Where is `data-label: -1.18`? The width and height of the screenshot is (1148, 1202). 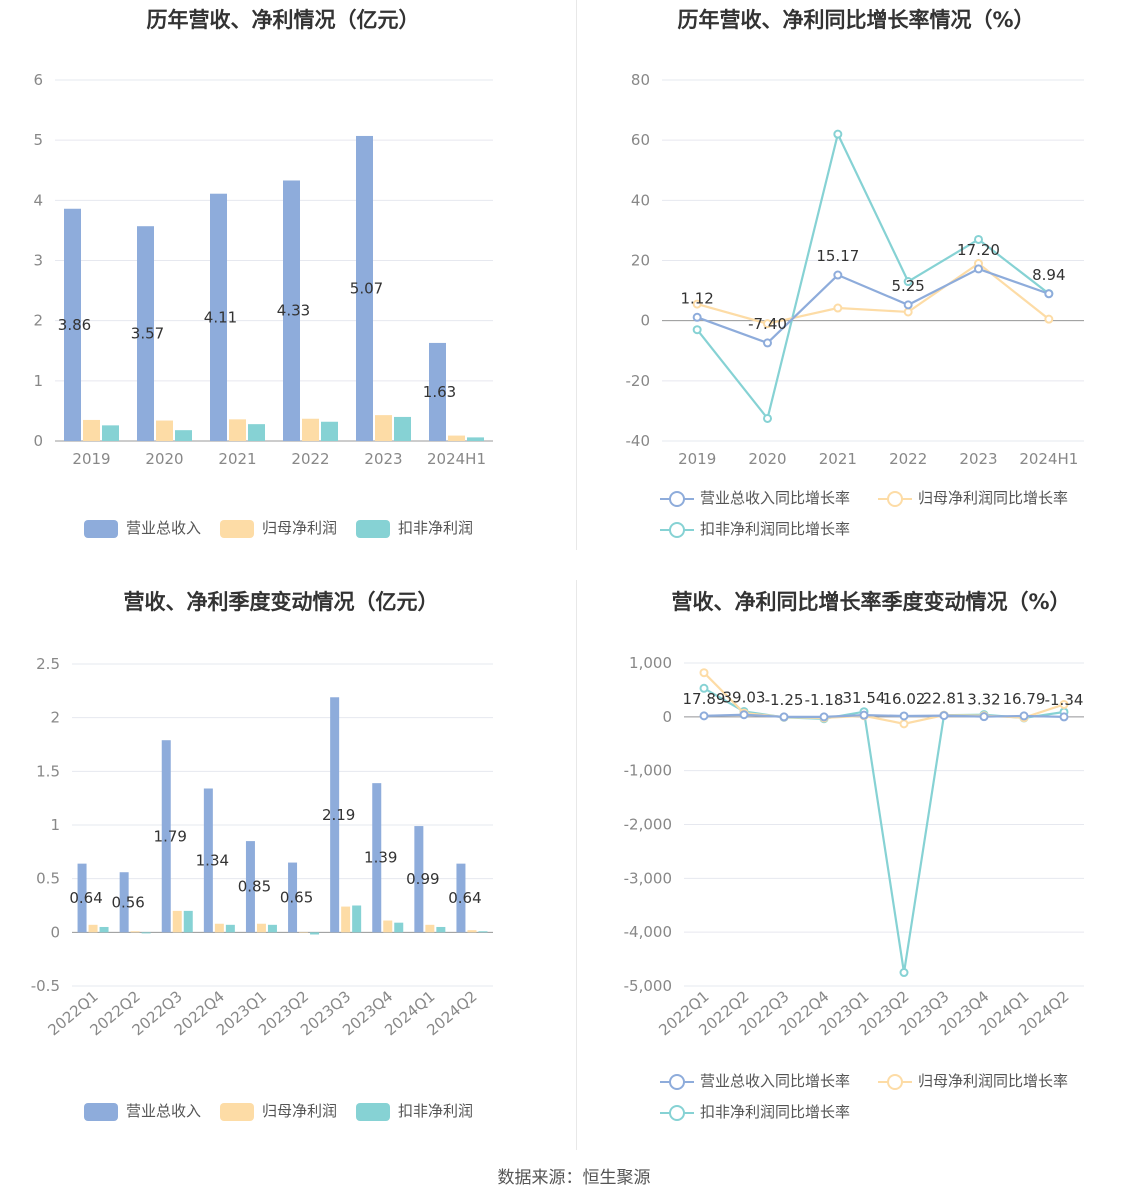 data-label: -1.18 is located at coordinates (824, 700).